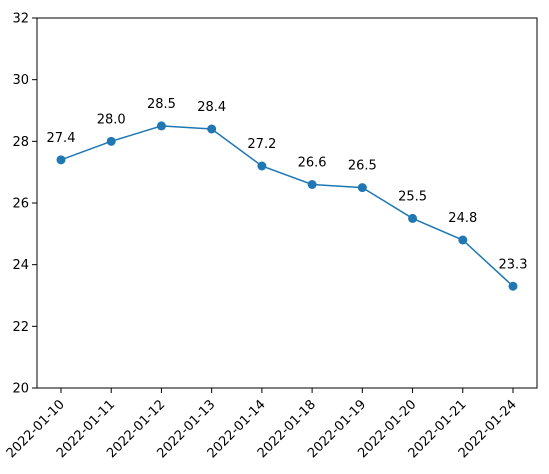  Describe the element at coordinates (20, 389) in the screenshot. I see `y-tick-label: 20` at that location.